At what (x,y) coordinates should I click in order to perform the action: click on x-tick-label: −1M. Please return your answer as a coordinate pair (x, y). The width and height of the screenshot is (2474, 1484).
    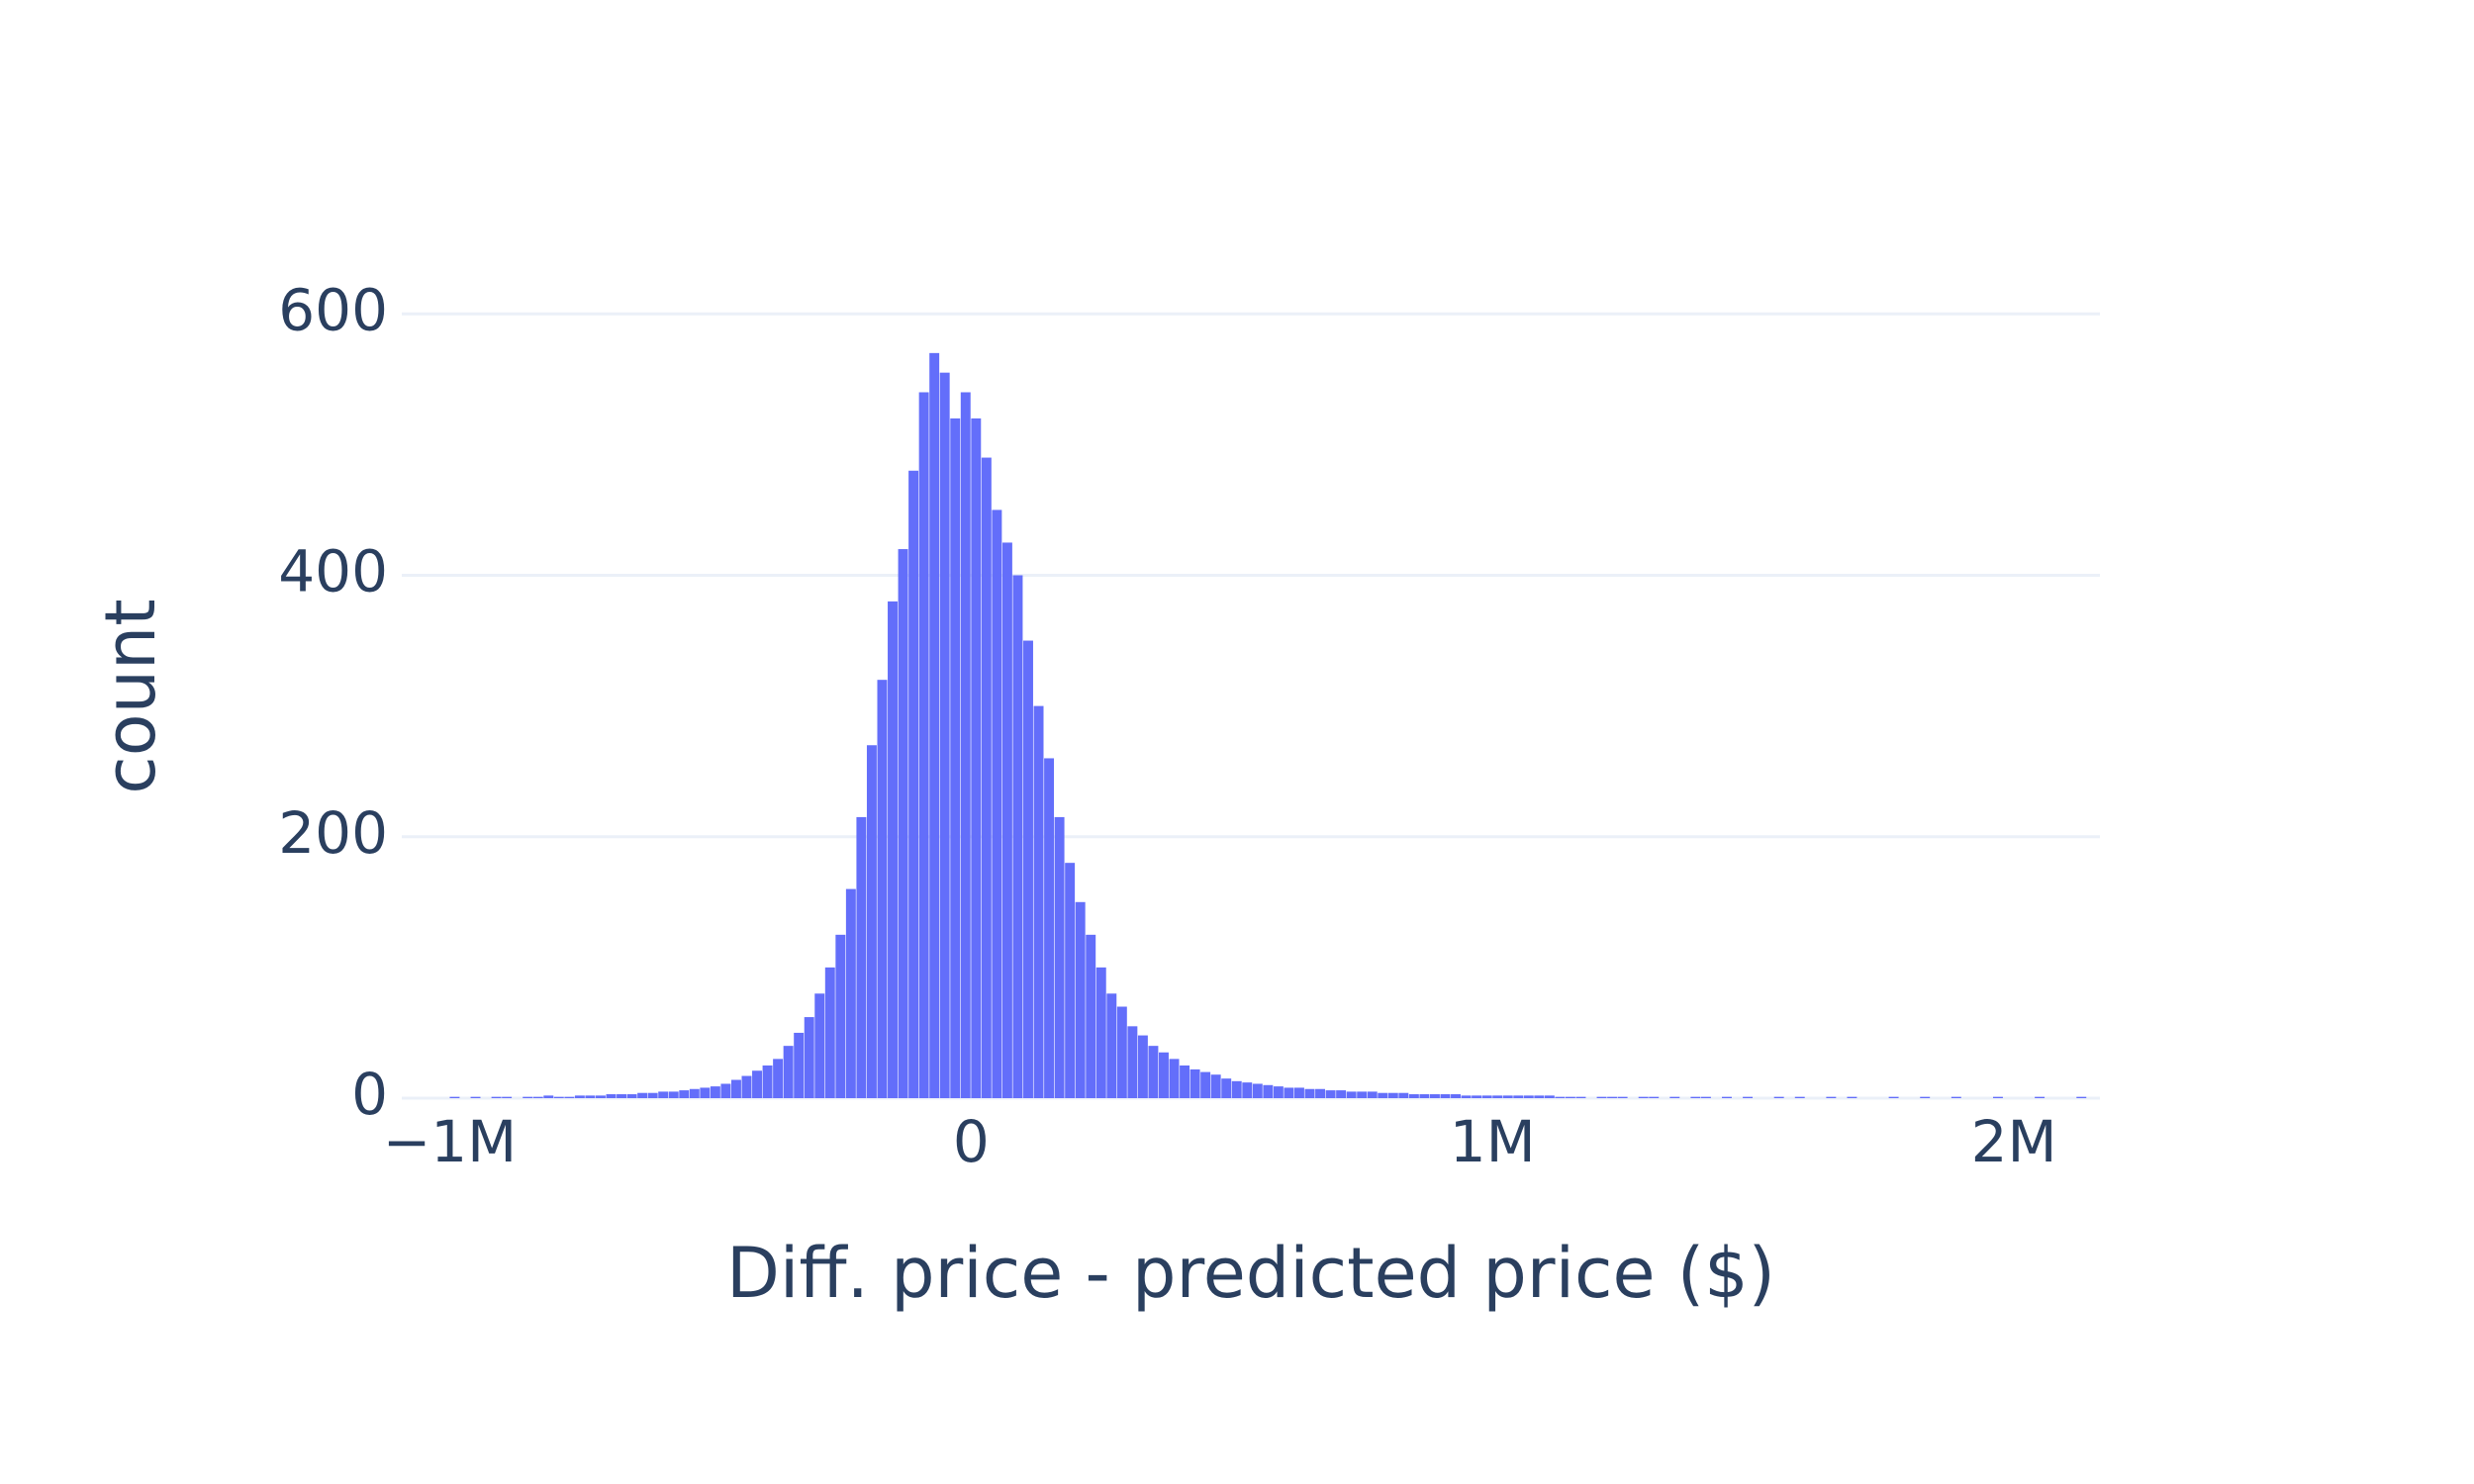
    Looking at the image, I should click on (451, 1141).